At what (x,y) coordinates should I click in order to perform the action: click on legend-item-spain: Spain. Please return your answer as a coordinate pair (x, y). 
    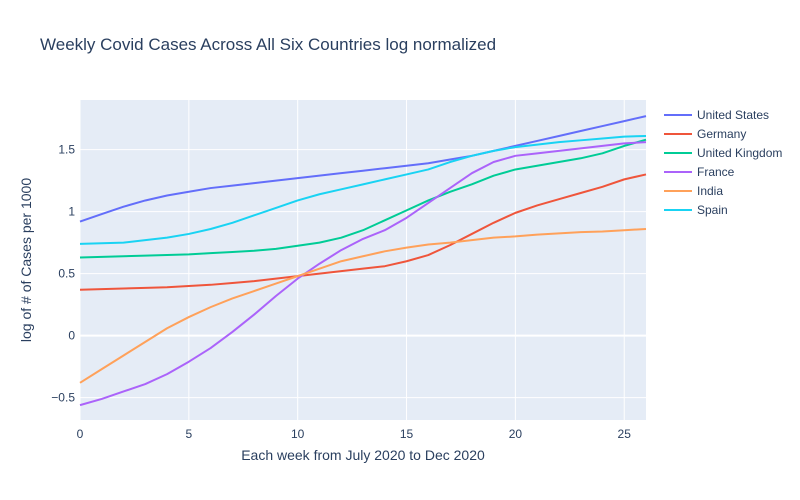
    Looking at the image, I should click on (696, 210).